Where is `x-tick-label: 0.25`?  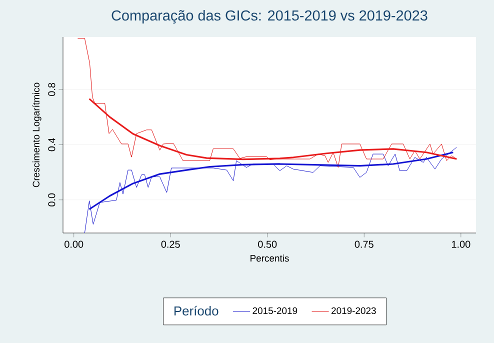 x-tick-label: 0.25 is located at coordinates (170, 244).